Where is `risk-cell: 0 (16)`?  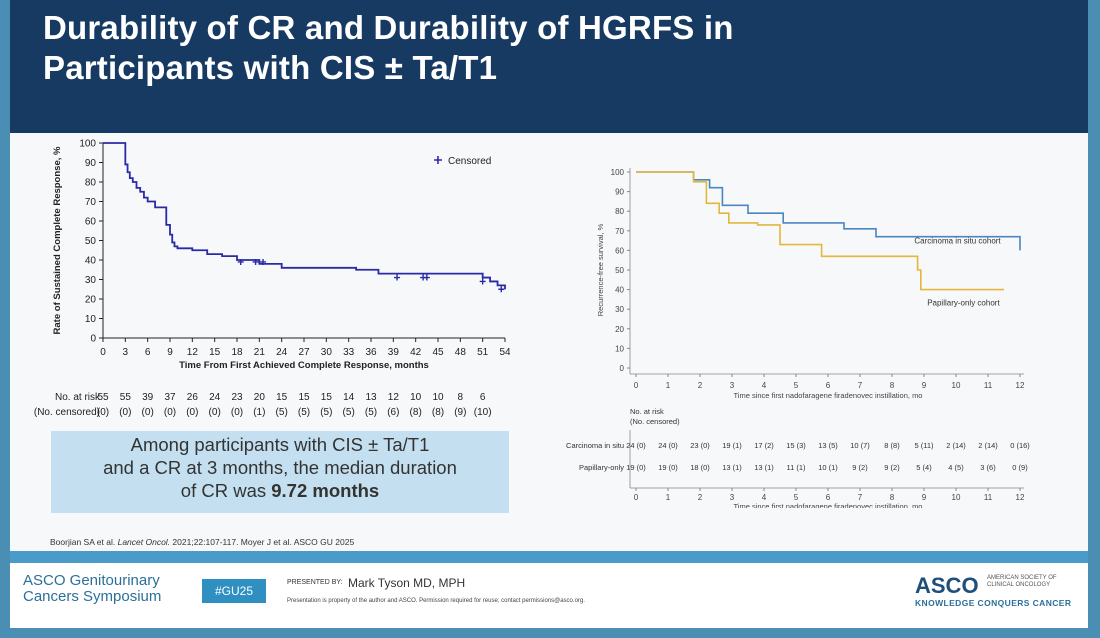
risk-cell: 0 (16) is located at coordinates (1020, 445).